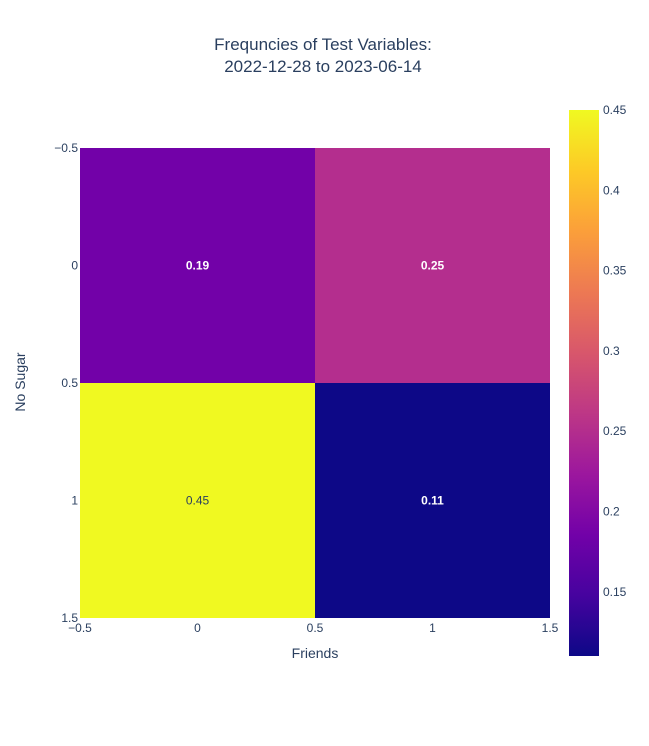  Describe the element at coordinates (611, 351) in the screenshot. I see `colorbar-tick-label: 0.3` at that location.